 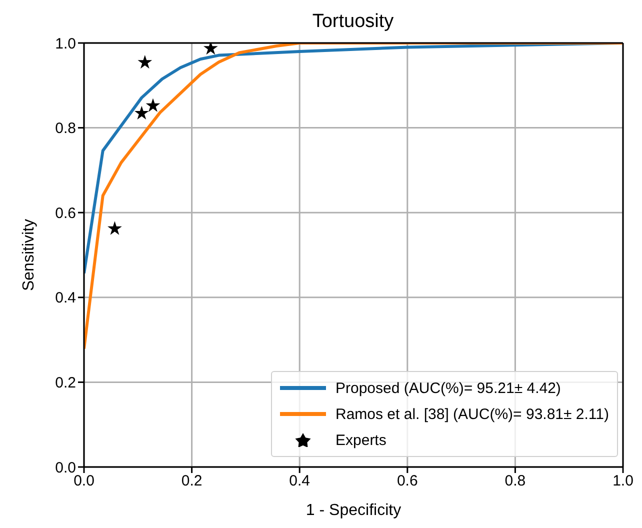 I want to click on x-axis-title: 1 - Specificity, so click(x=354, y=510).